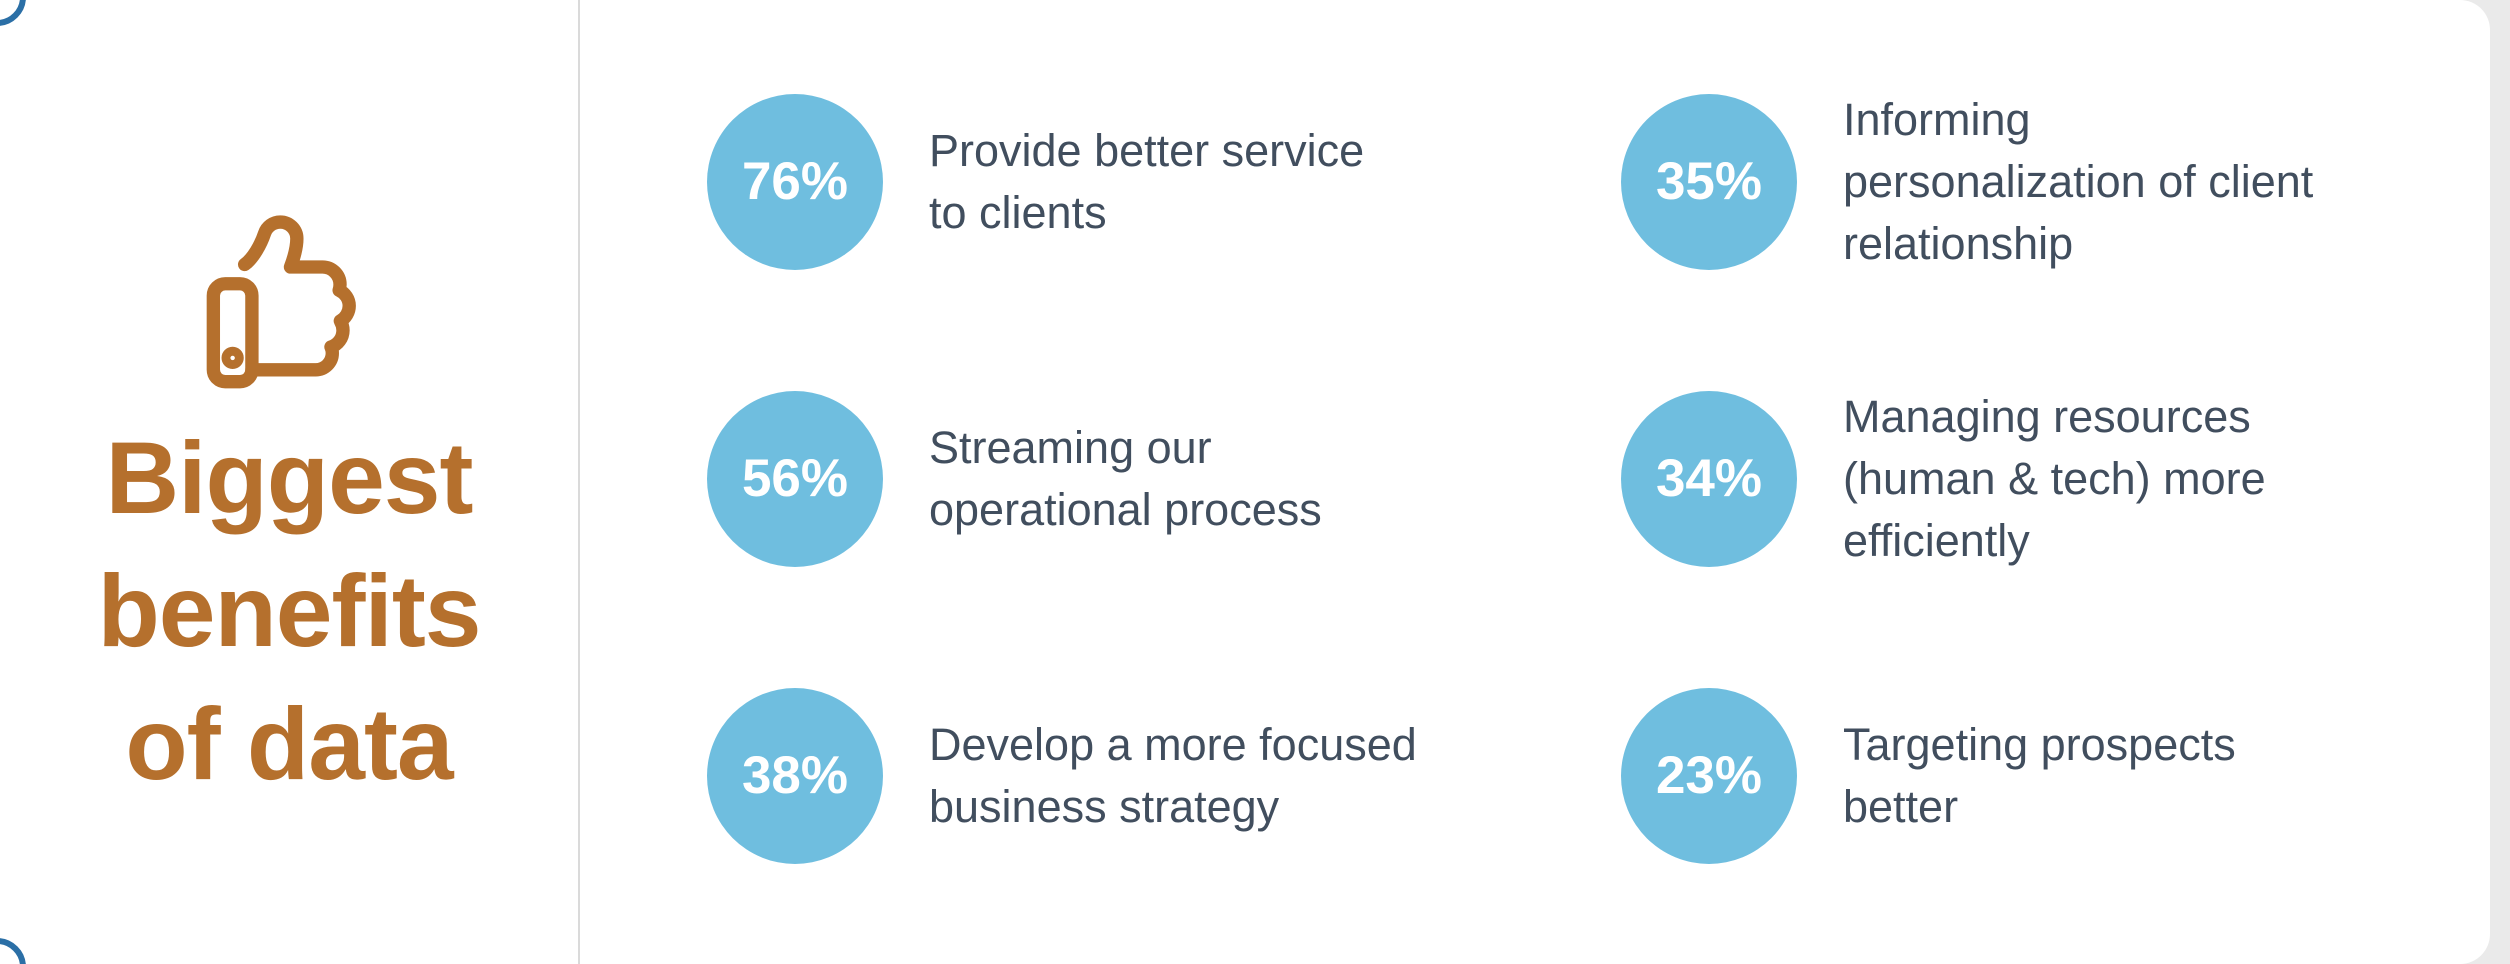  I want to click on label-line: personalization of client, so click(2078, 181).